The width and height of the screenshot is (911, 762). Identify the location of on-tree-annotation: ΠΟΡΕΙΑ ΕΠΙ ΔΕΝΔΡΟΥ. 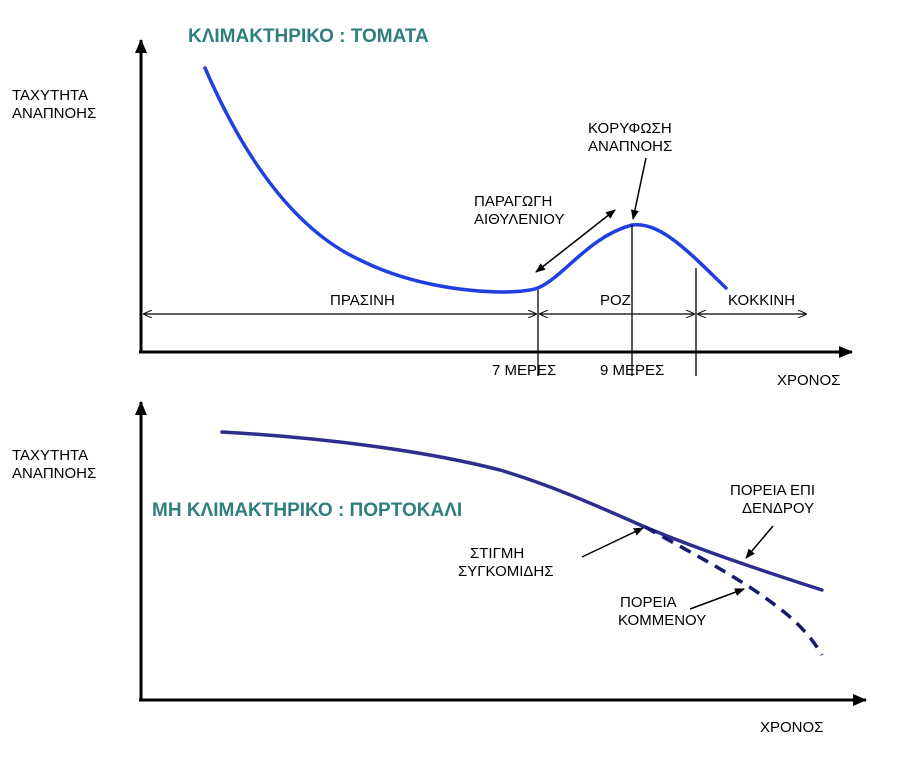
(774, 499).